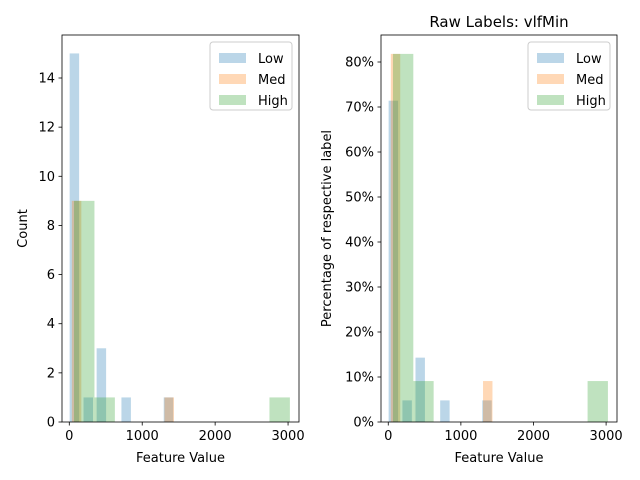 The height and width of the screenshot is (480, 640). Describe the element at coordinates (460, 436) in the screenshot. I see `right-x-tick-label-1000: 1000` at that location.